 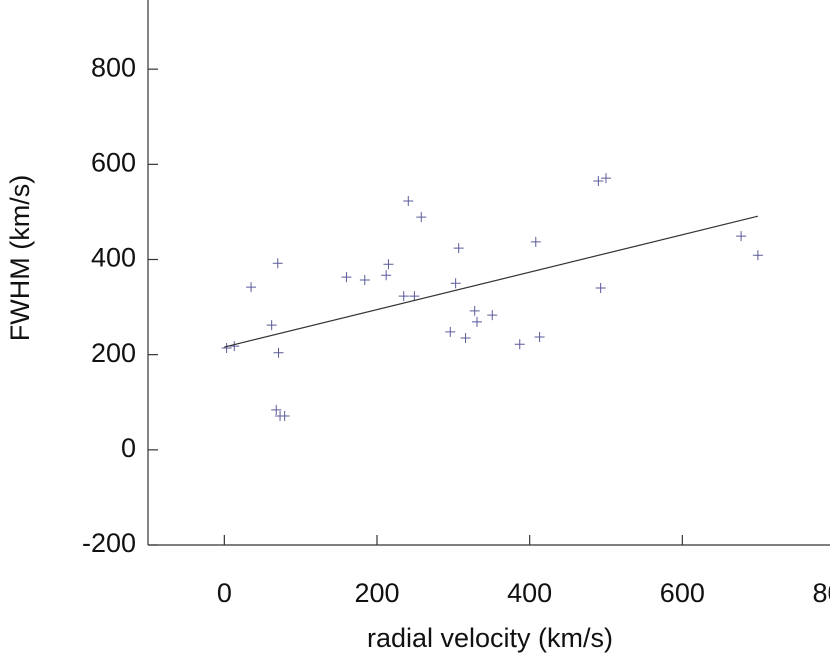 I want to click on x-tick-label: 200, so click(x=376, y=593).